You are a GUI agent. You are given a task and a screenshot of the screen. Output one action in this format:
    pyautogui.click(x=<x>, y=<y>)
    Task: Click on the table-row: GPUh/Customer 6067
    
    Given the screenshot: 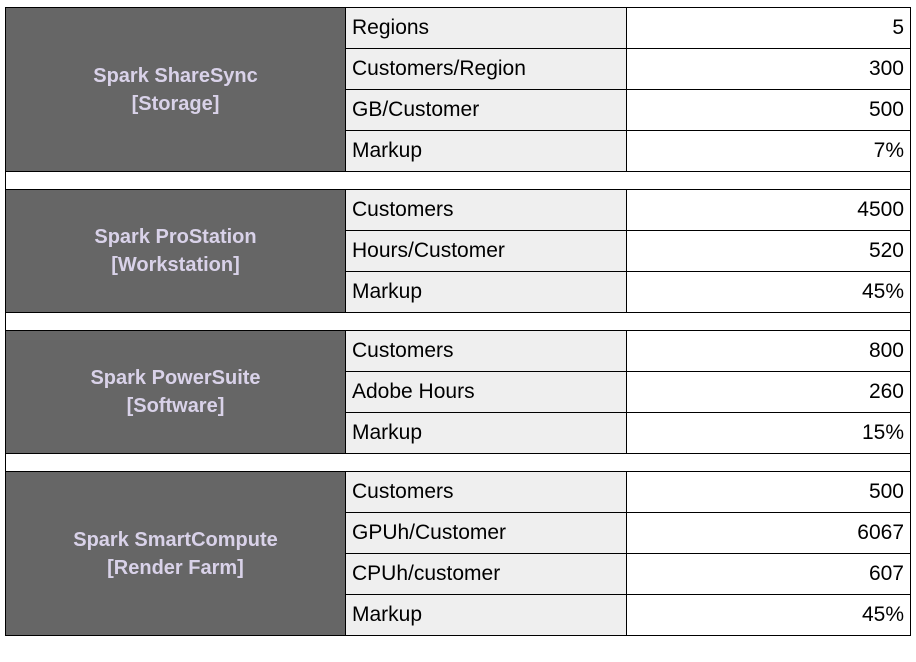 What is the action you would take?
    pyautogui.click(x=458, y=533)
    